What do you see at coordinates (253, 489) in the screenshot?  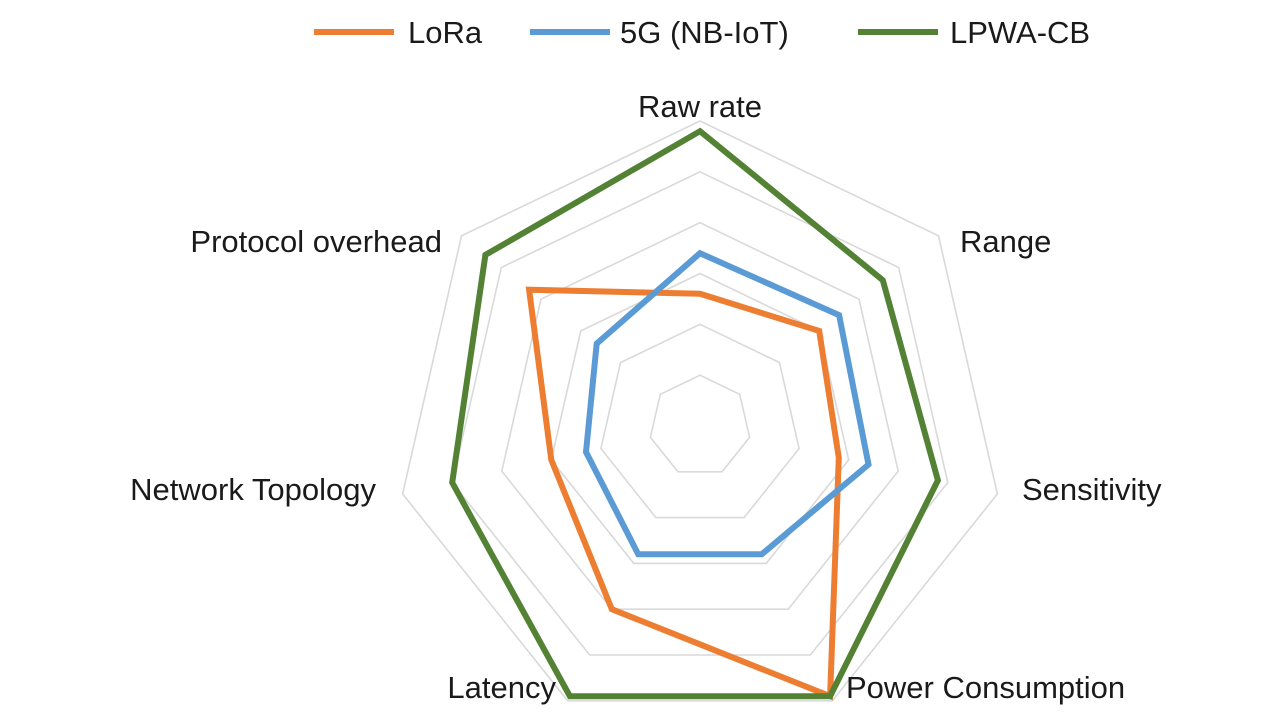 I see `axis-label-network-topology: Network Topology` at bounding box center [253, 489].